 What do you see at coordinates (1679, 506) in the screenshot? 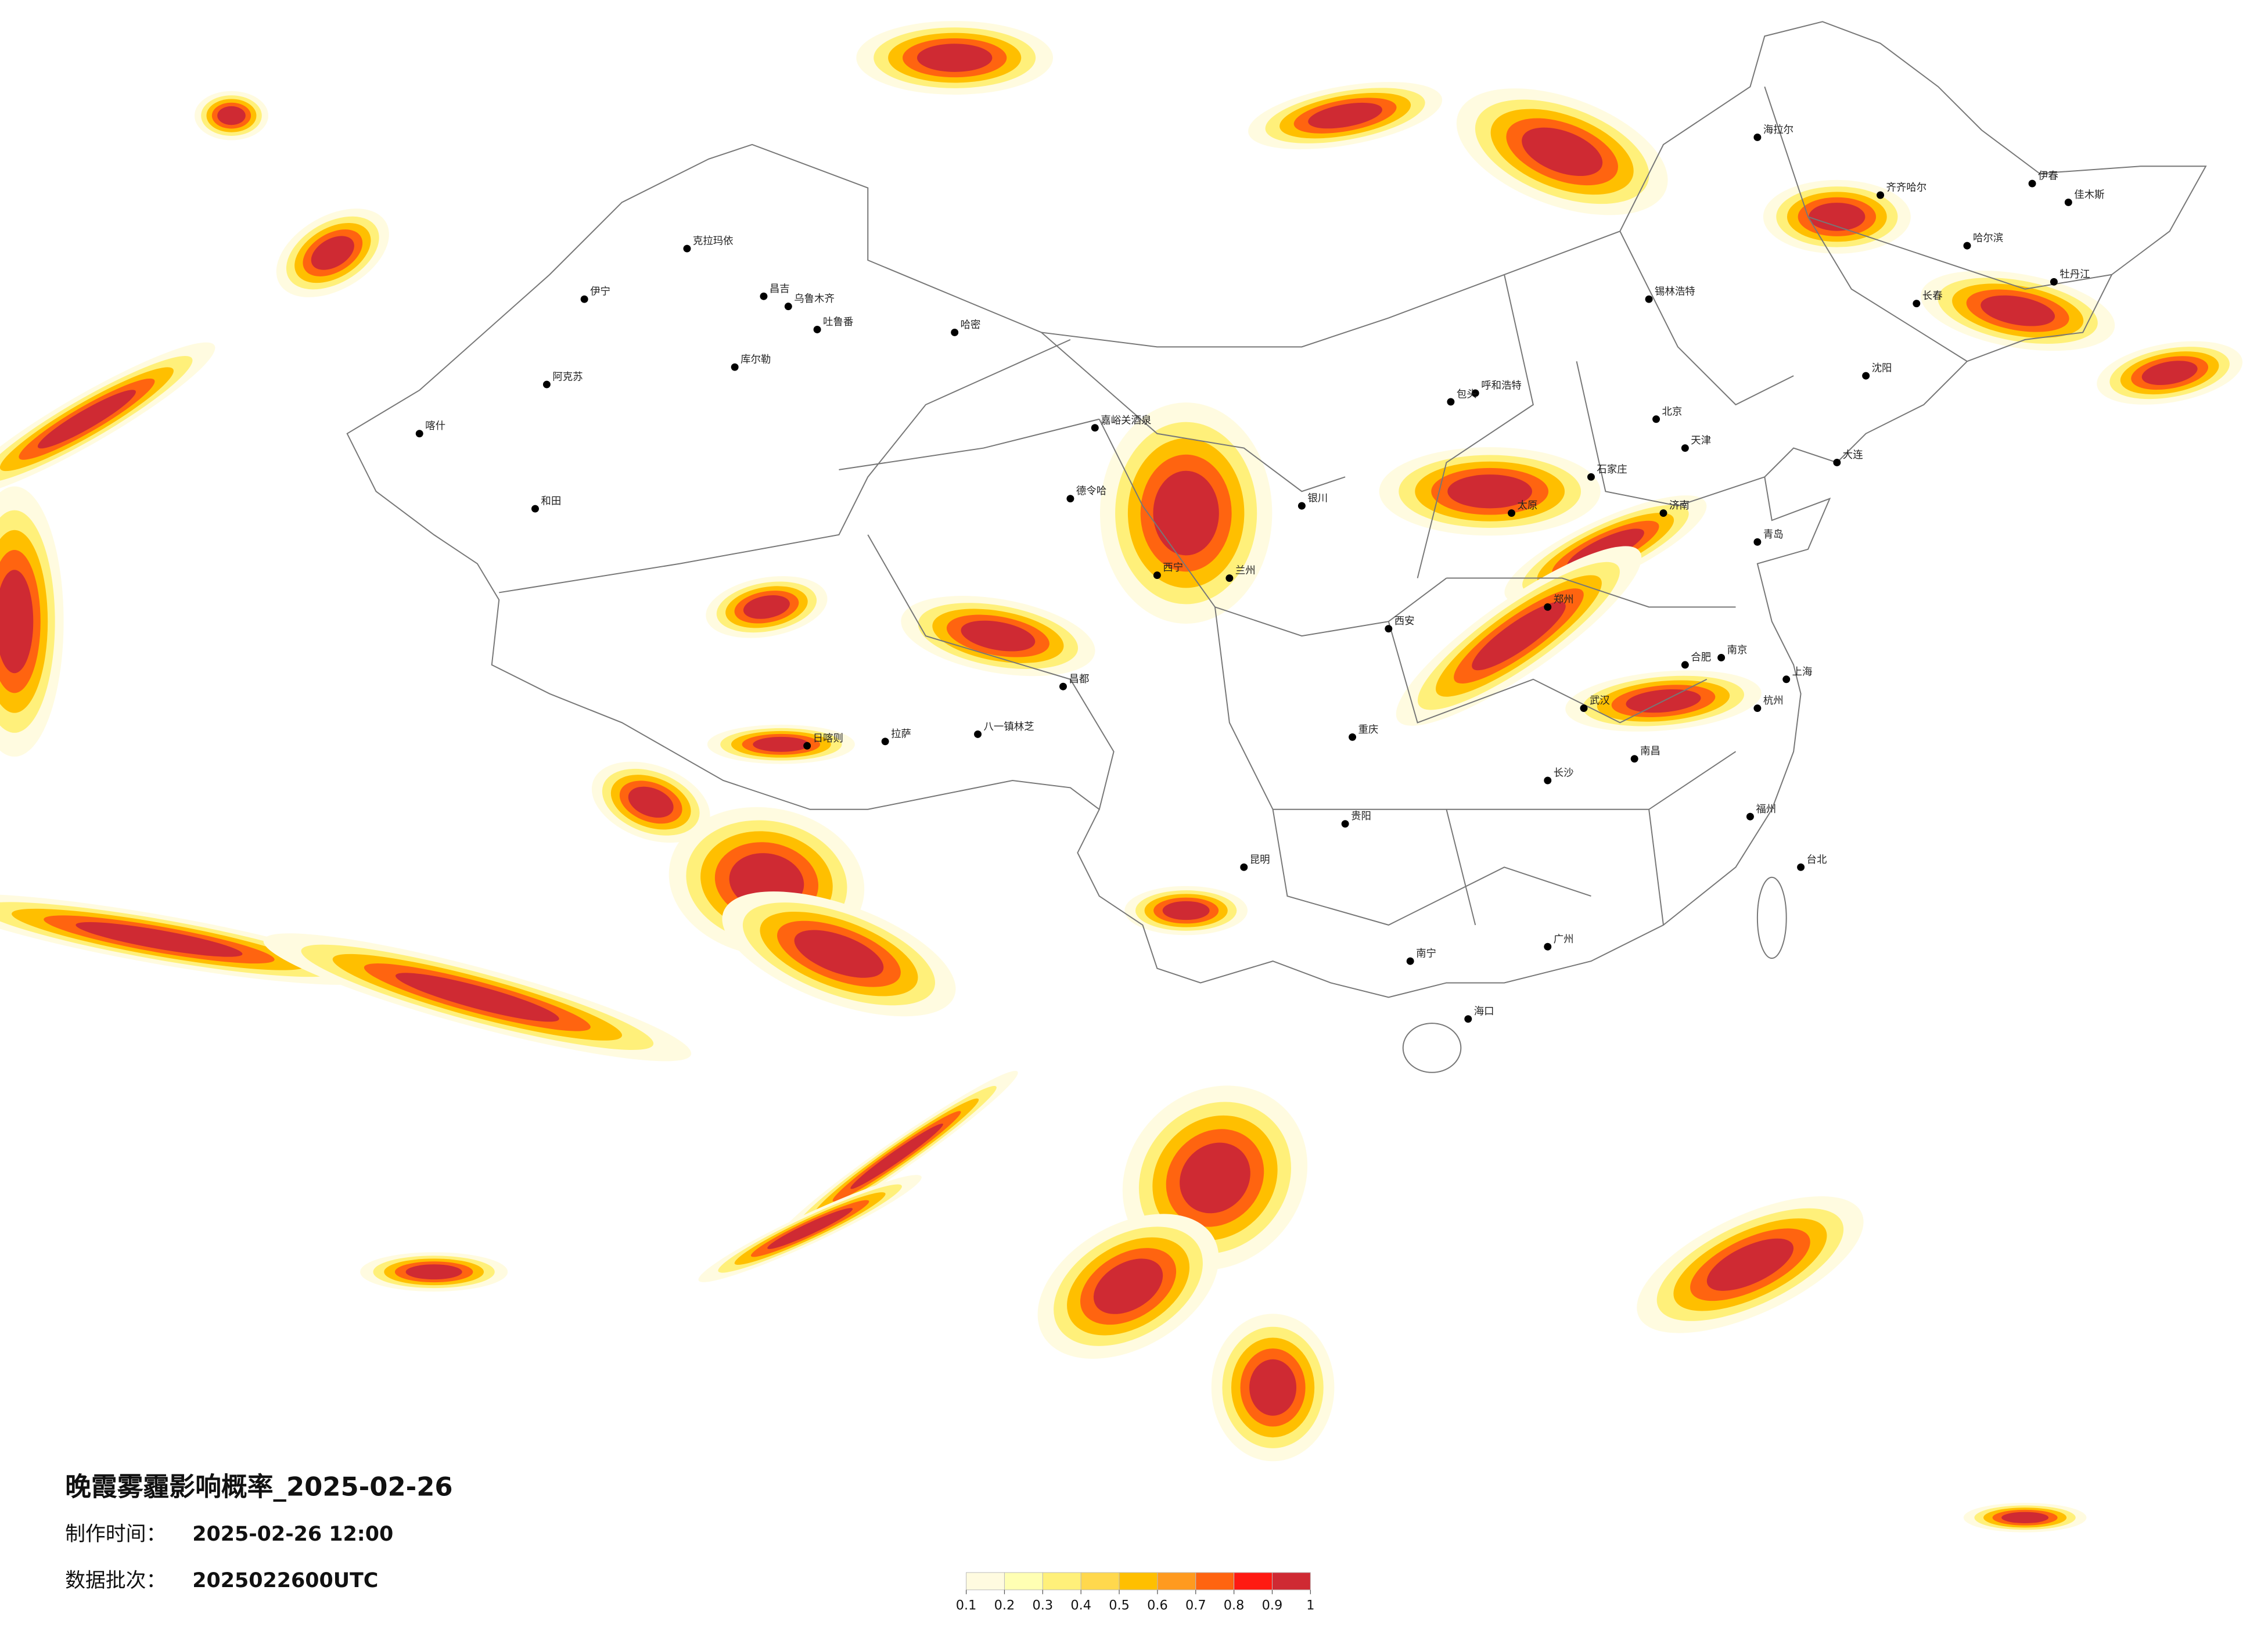
I see `city-label: 济南` at bounding box center [1679, 506].